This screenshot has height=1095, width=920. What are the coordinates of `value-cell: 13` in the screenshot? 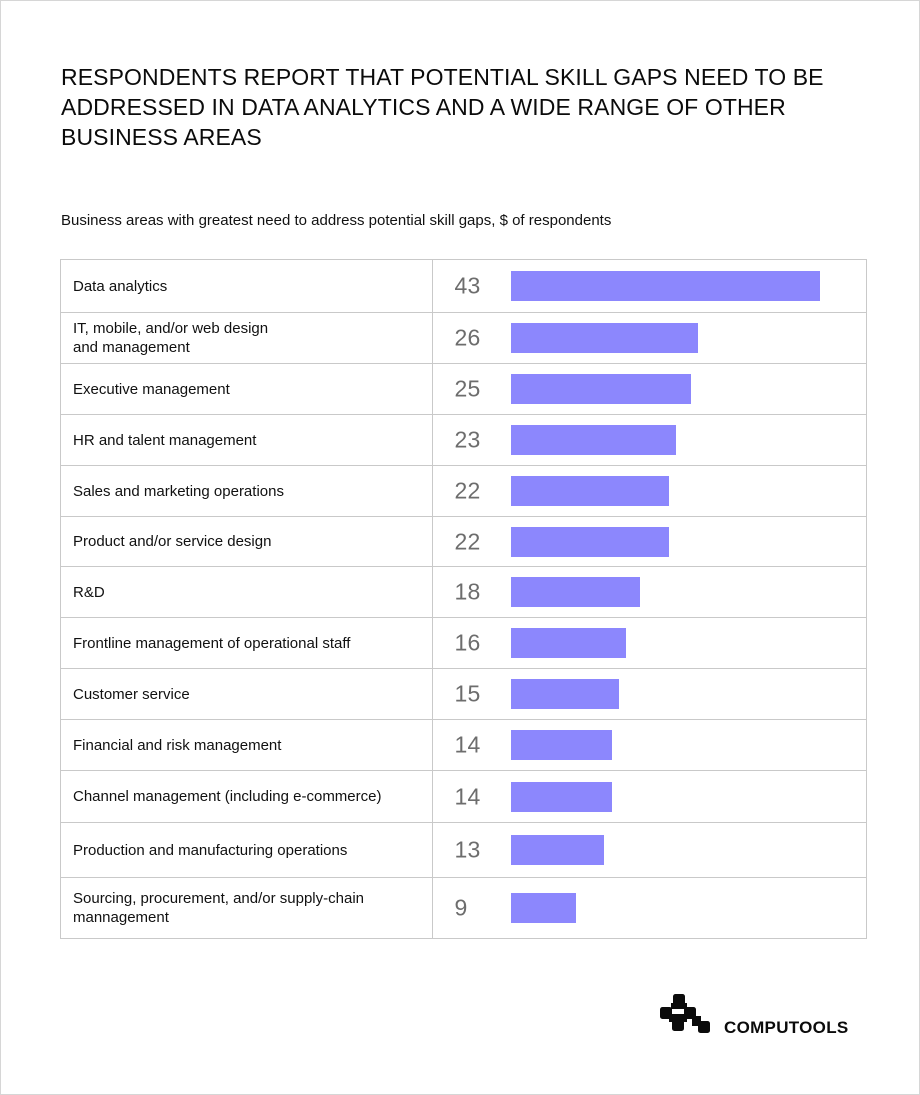 It's located at (649, 850).